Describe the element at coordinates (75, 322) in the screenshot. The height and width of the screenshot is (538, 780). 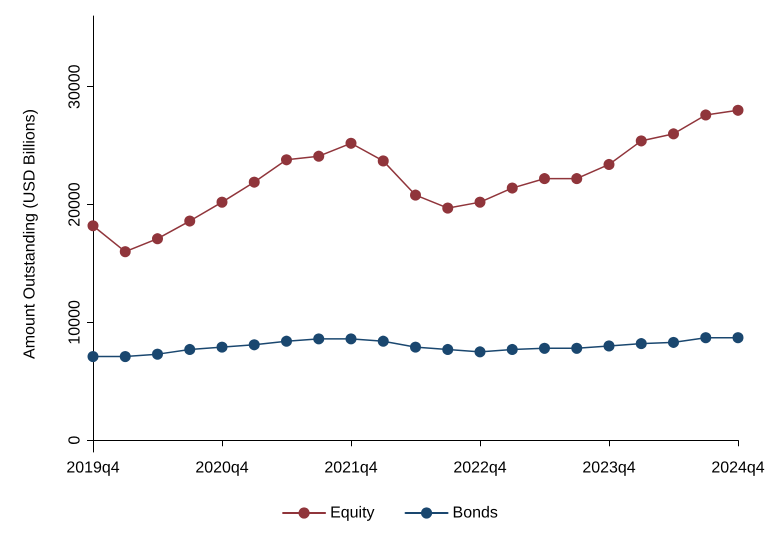
I see `y-tick-label: 10000` at that location.